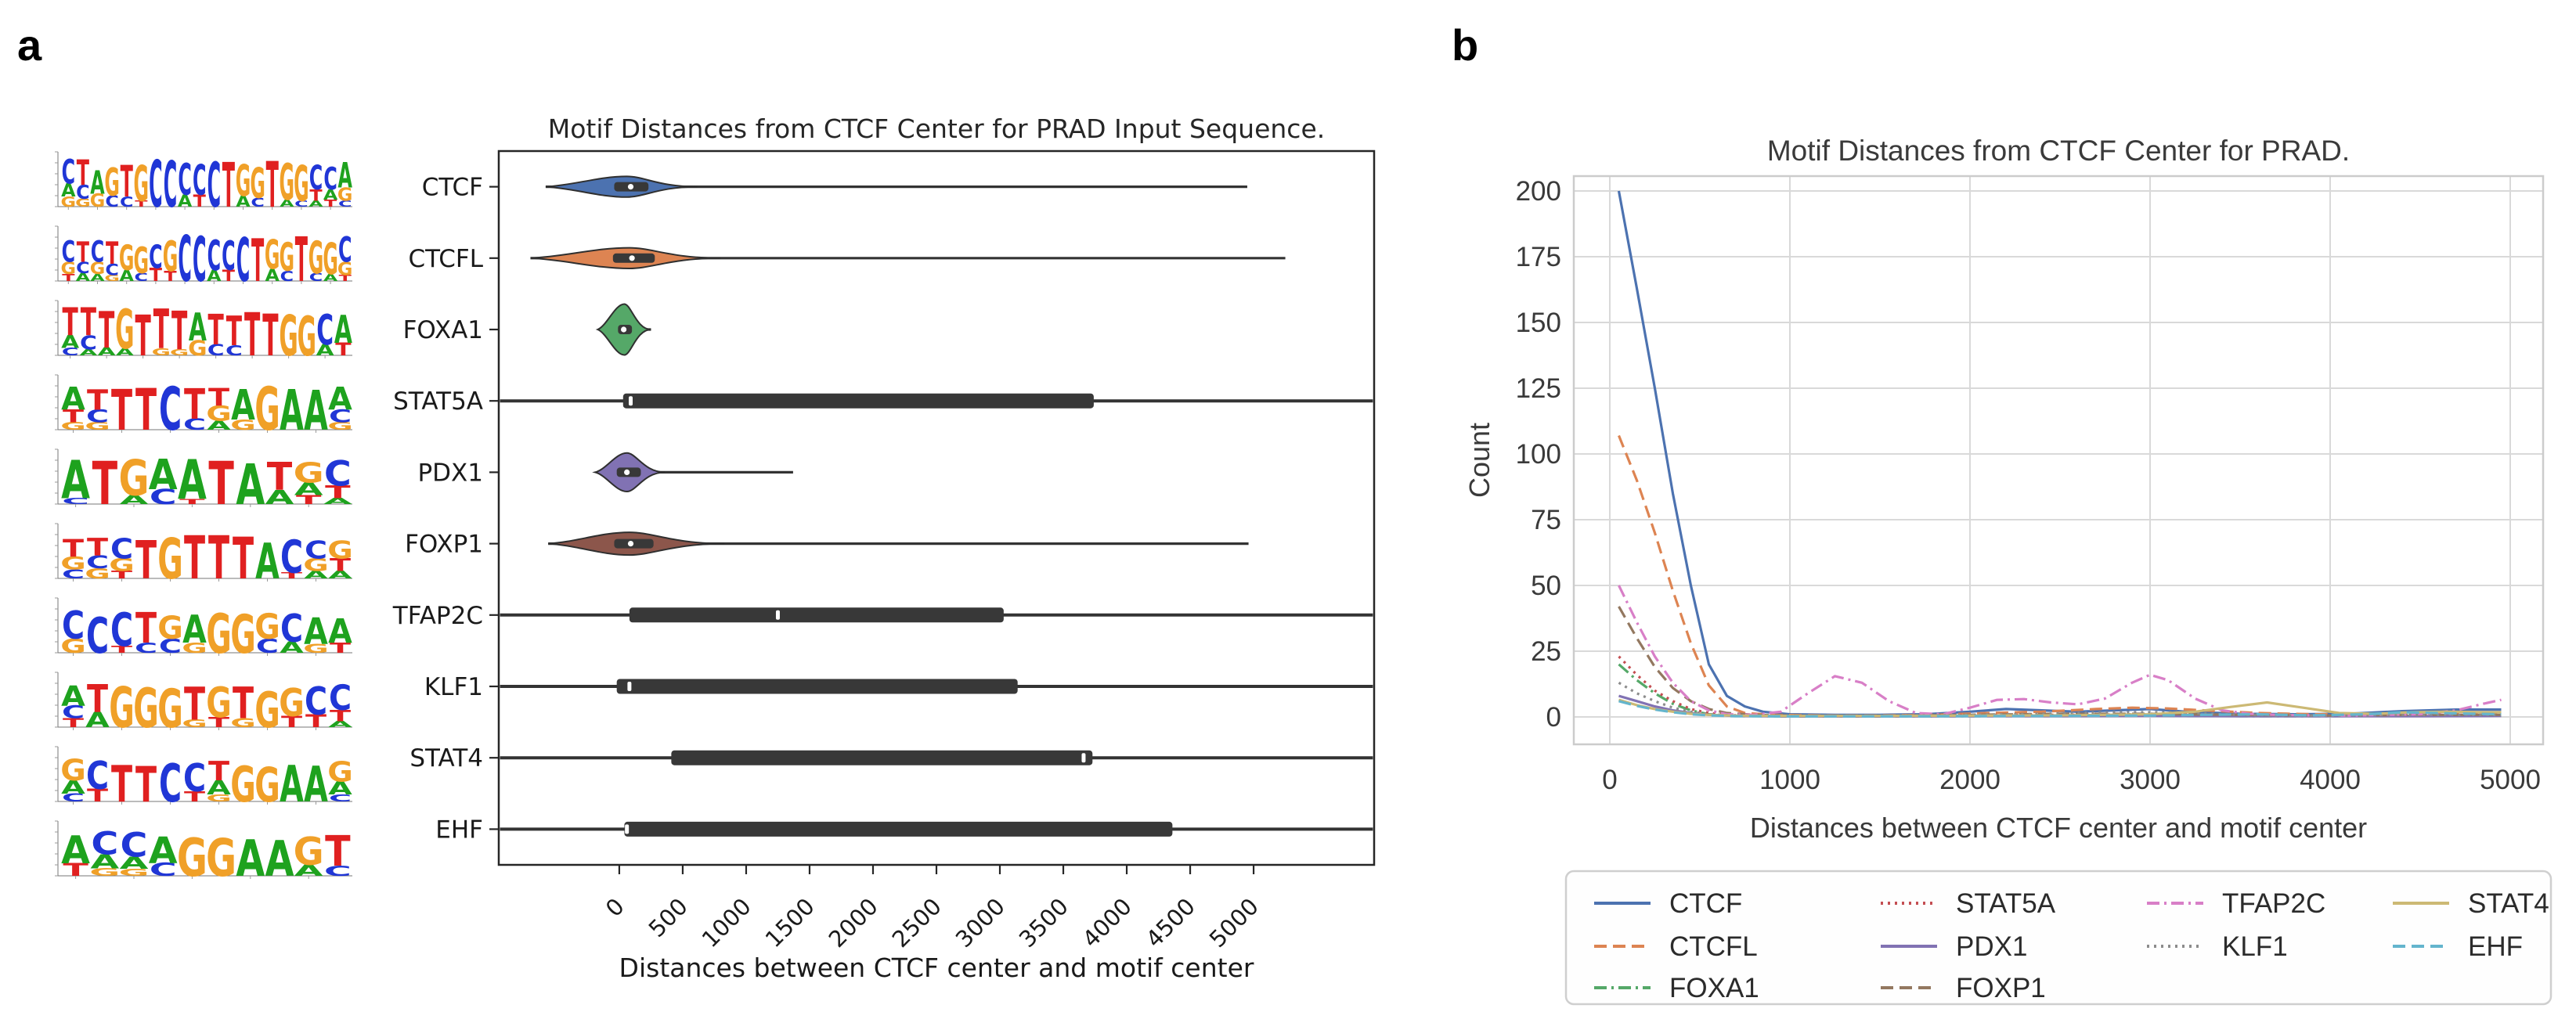 The image size is (2576, 1012). What do you see at coordinates (1234, 923) in the screenshot?
I see `x-tick-label: 5000` at bounding box center [1234, 923].